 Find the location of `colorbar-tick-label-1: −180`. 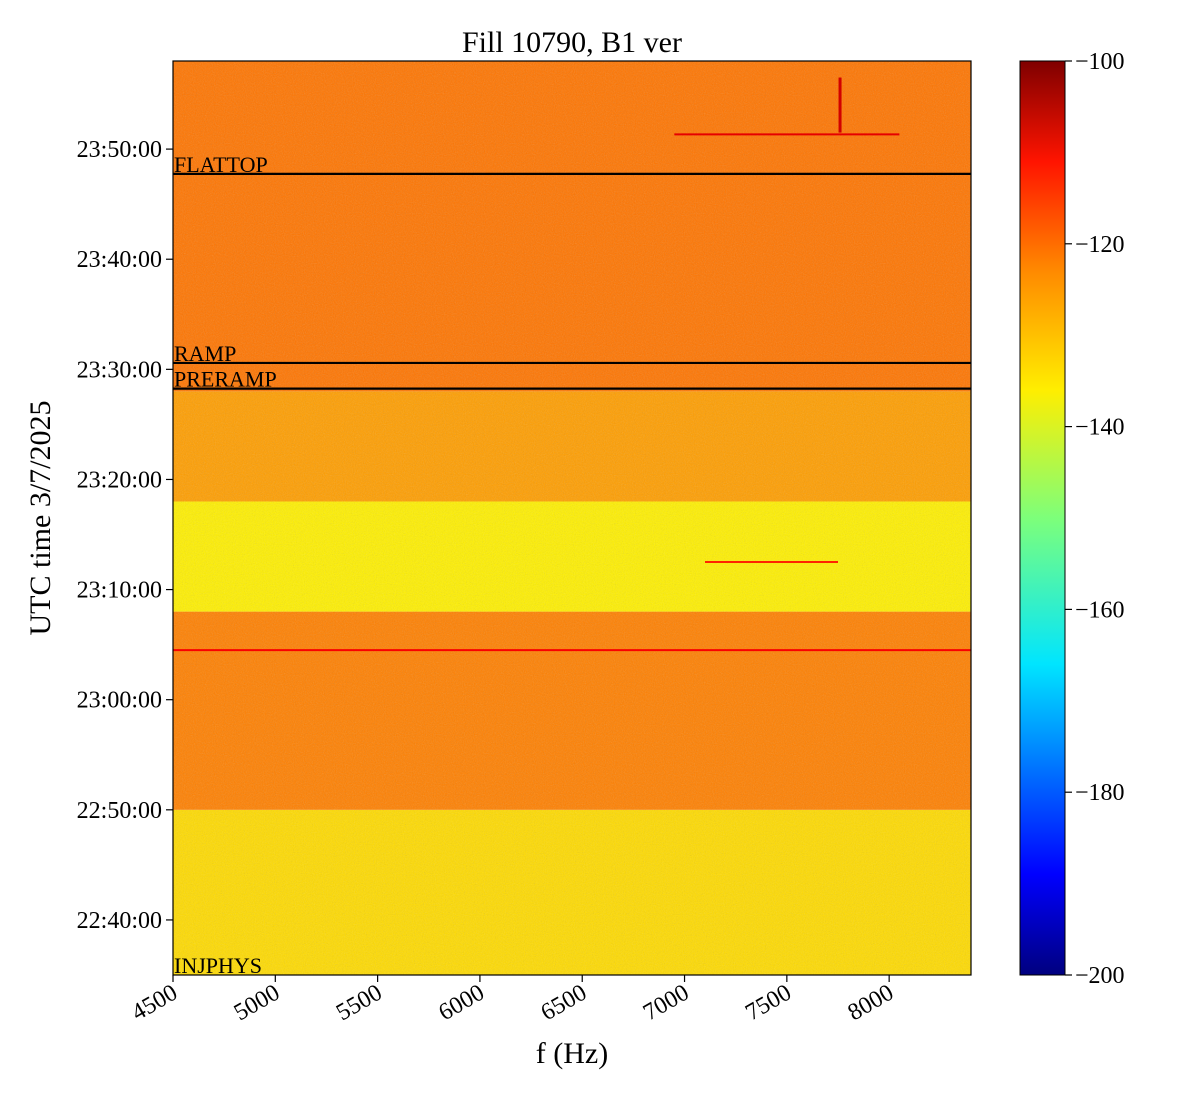

colorbar-tick-label-1: −180 is located at coordinates (1100, 793).